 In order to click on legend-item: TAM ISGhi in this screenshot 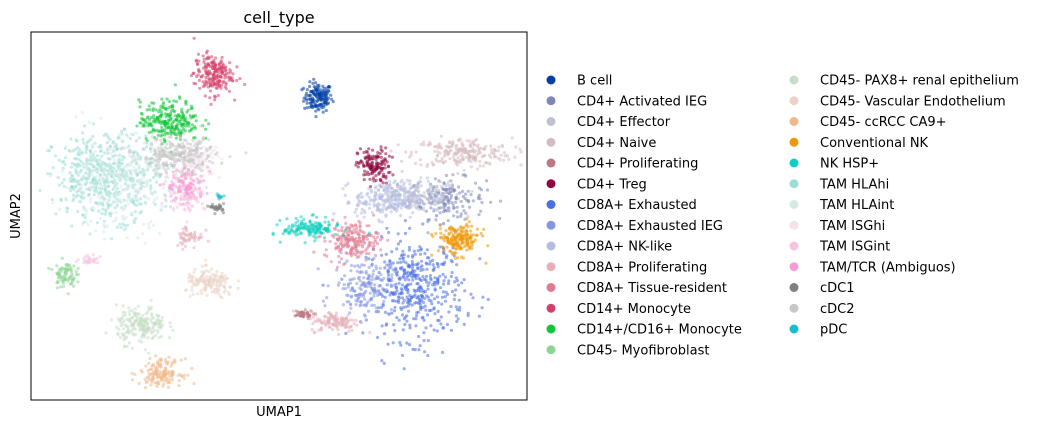, I will do `click(837, 226)`.